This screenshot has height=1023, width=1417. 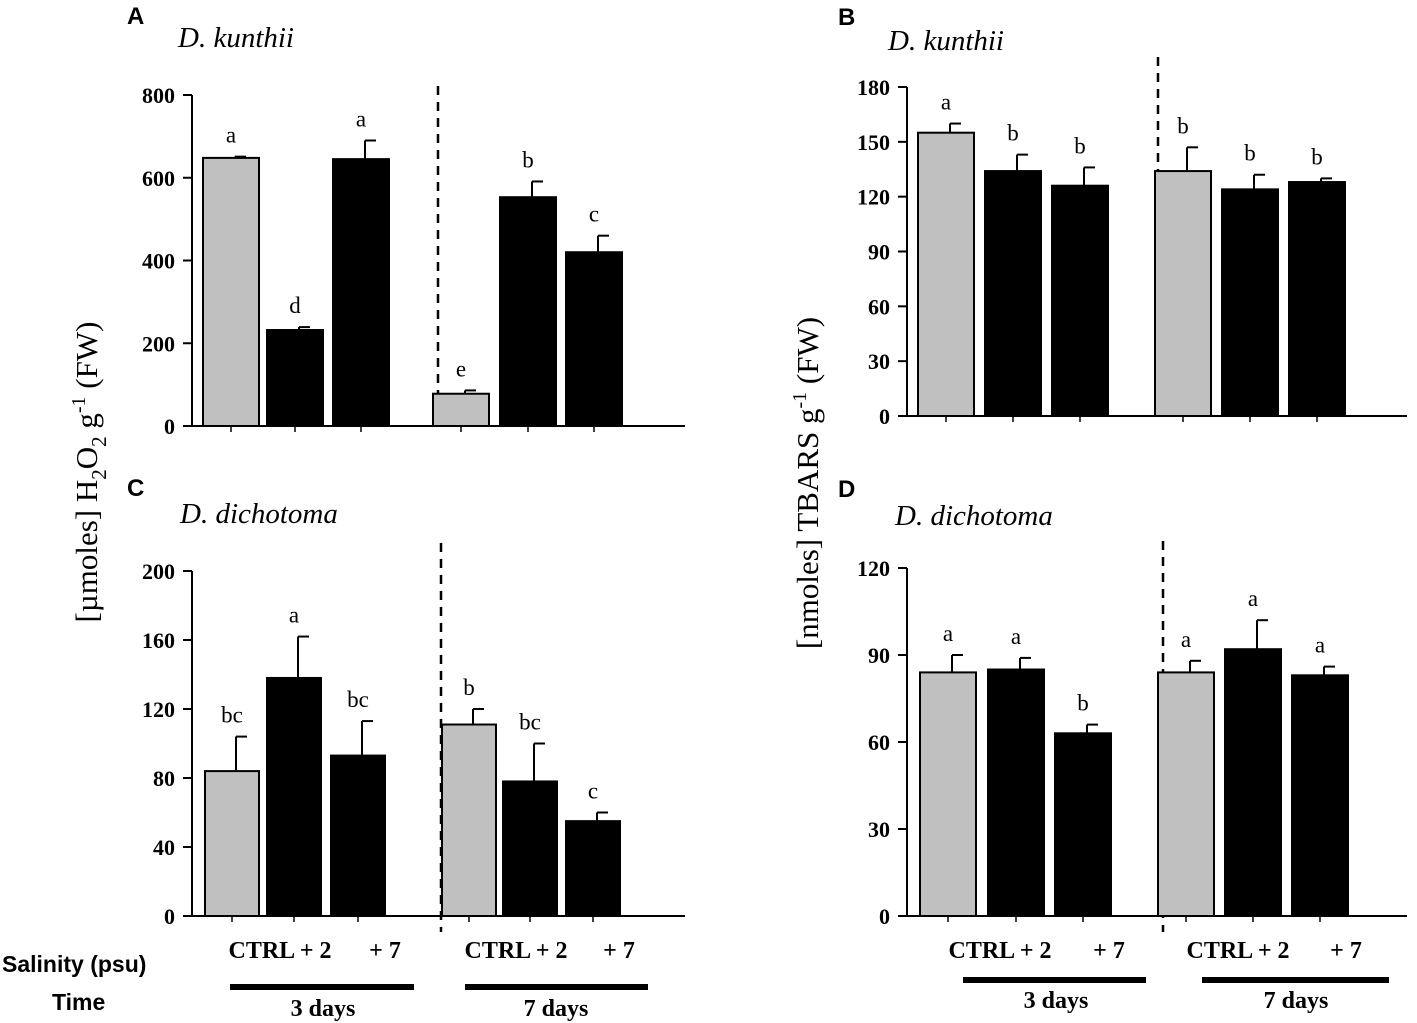 What do you see at coordinates (231, 135) in the screenshot?
I see `significance-letter-a-1: a` at bounding box center [231, 135].